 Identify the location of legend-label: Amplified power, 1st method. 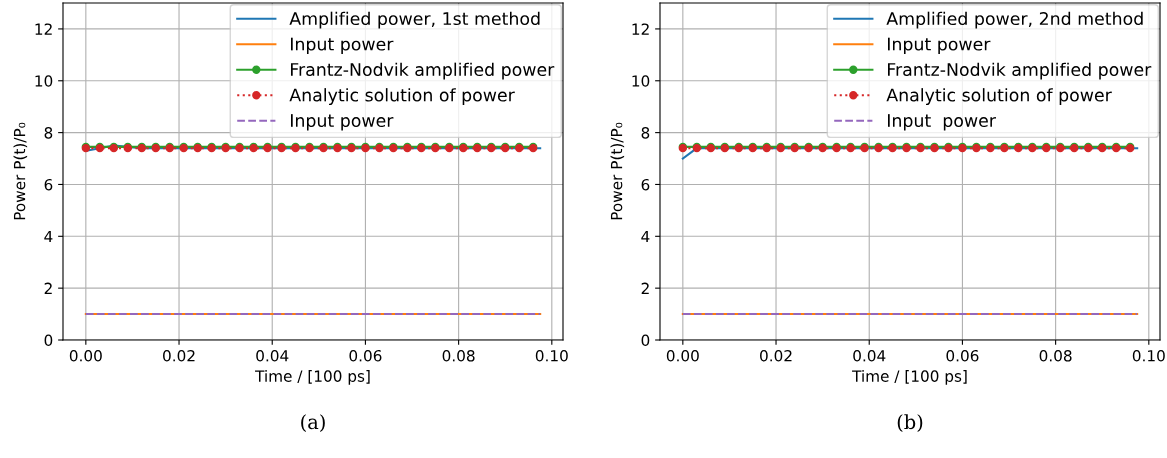
(414, 20).